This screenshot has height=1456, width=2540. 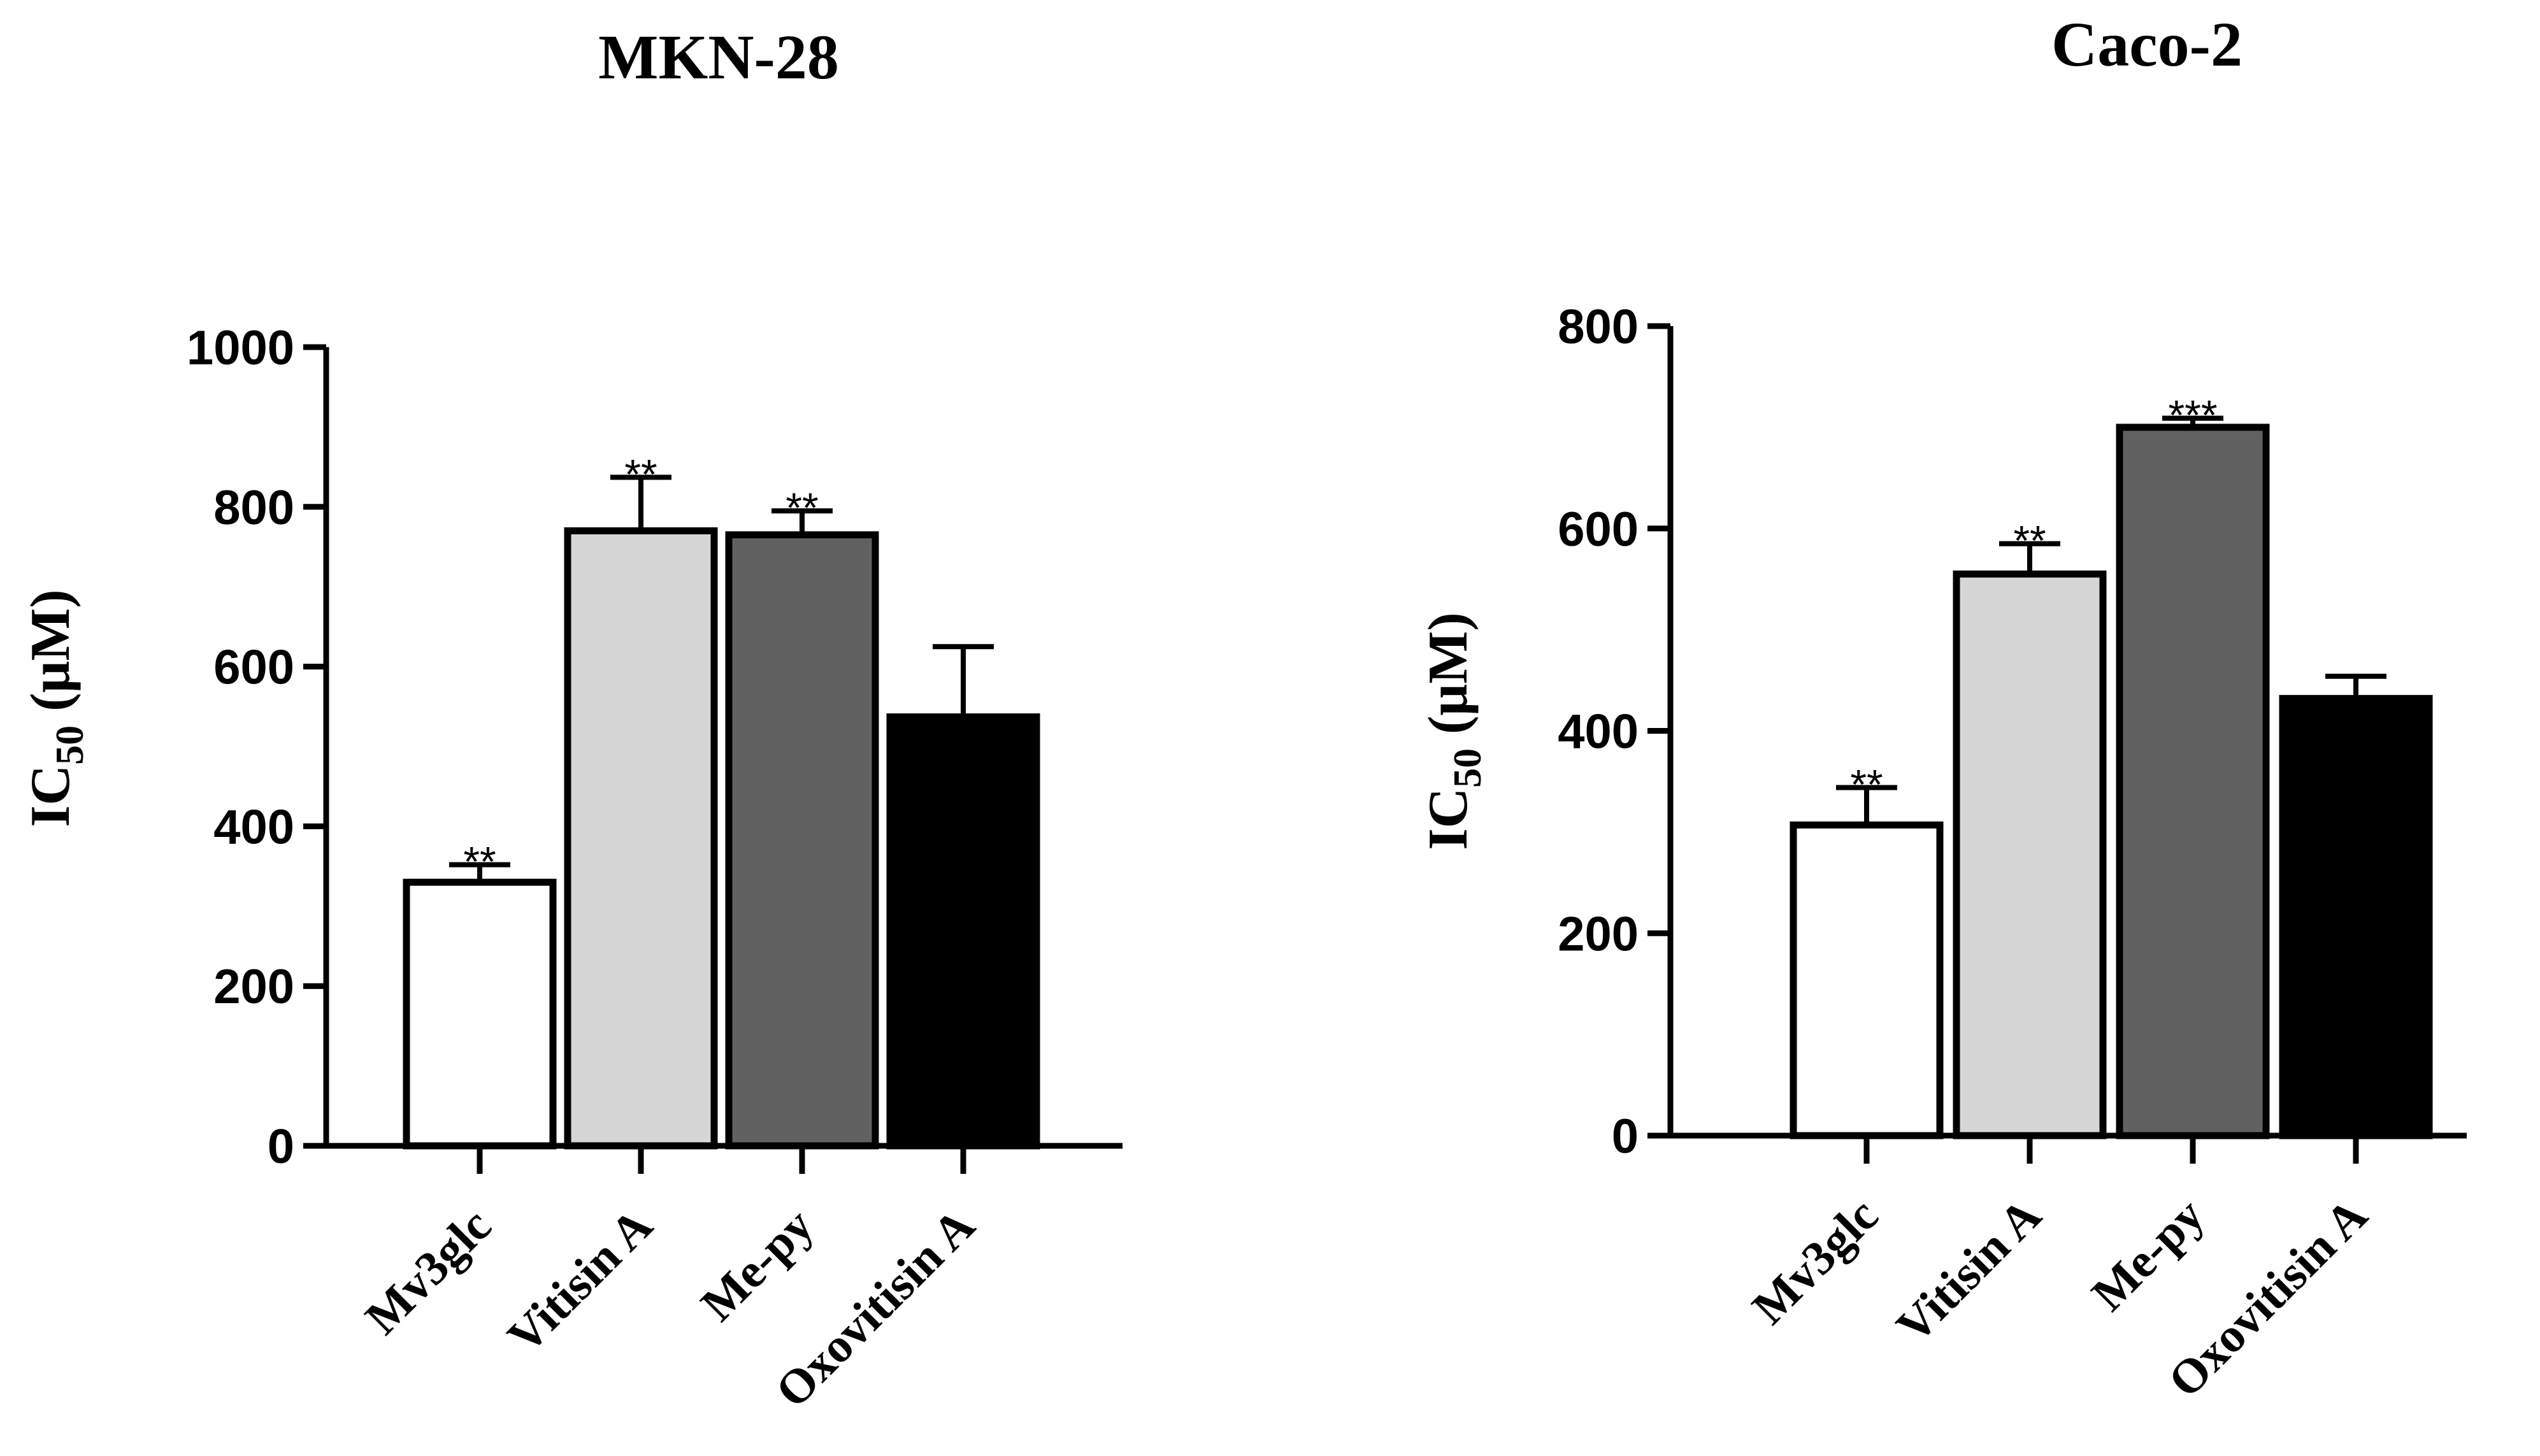 I want to click on significance-labels: *******, so click(x=2034, y=600).